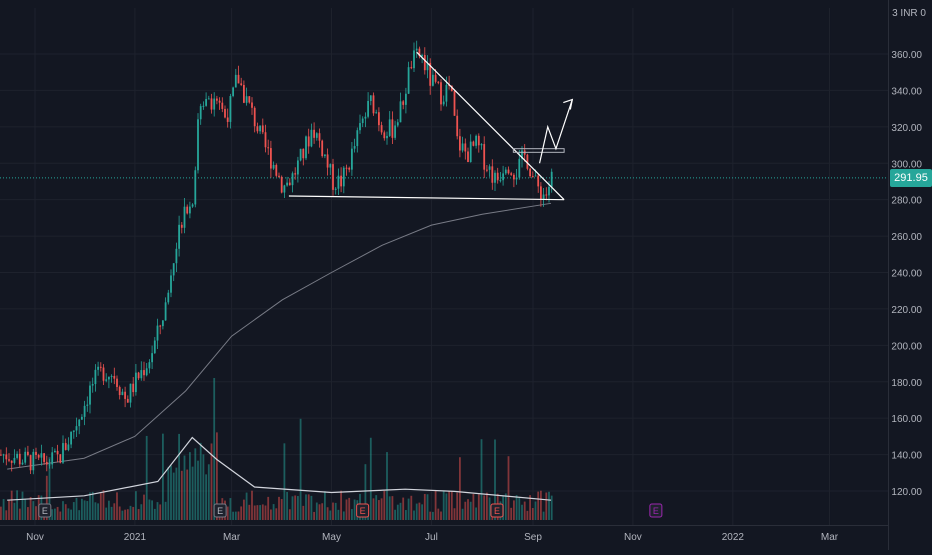 This screenshot has height=555, width=932. What do you see at coordinates (906, 346) in the screenshot?
I see `y-tick-label: 200.00` at bounding box center [906, 346].